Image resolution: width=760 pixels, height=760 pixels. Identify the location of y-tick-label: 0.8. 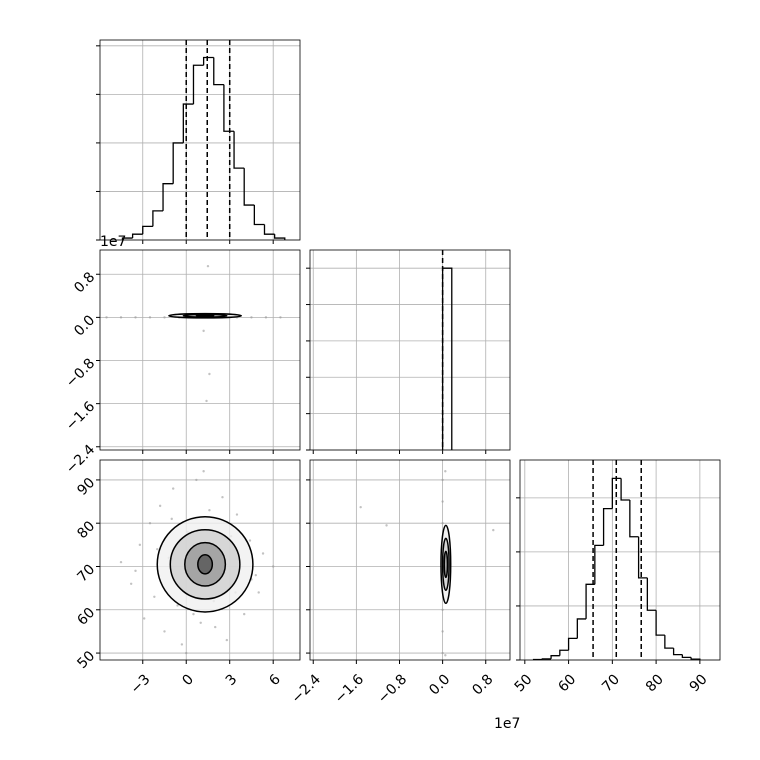
(84, 282).